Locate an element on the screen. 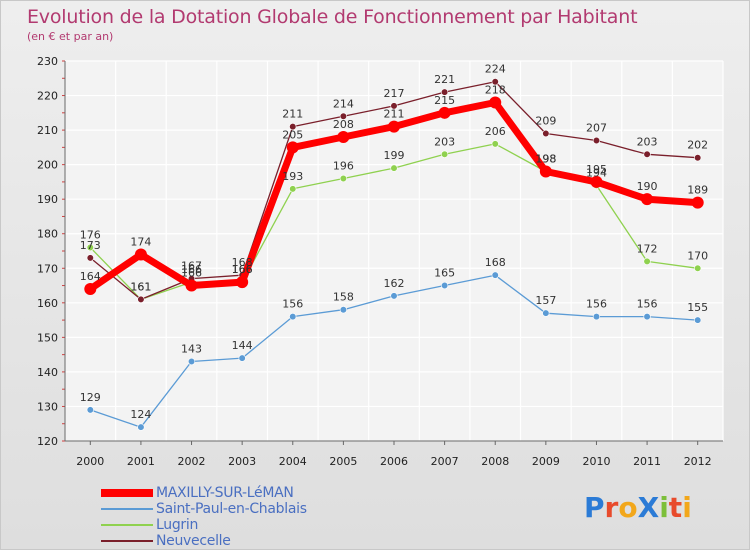  data-label: 165 is located at coordinates (444, 273).